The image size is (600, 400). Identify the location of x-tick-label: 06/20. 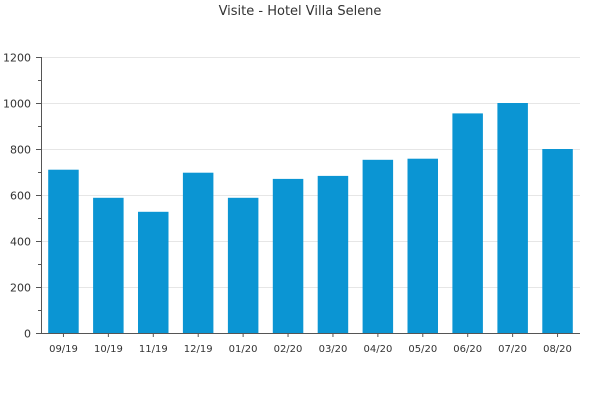
(467, 349).